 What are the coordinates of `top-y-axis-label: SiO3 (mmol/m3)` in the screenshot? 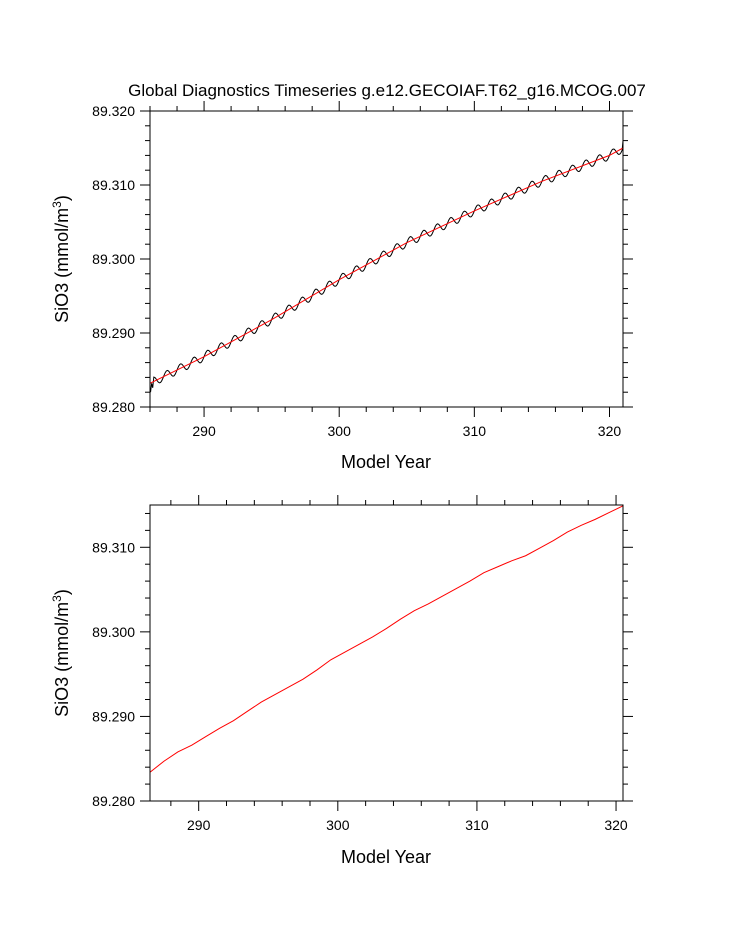 It's located at (61, 259).